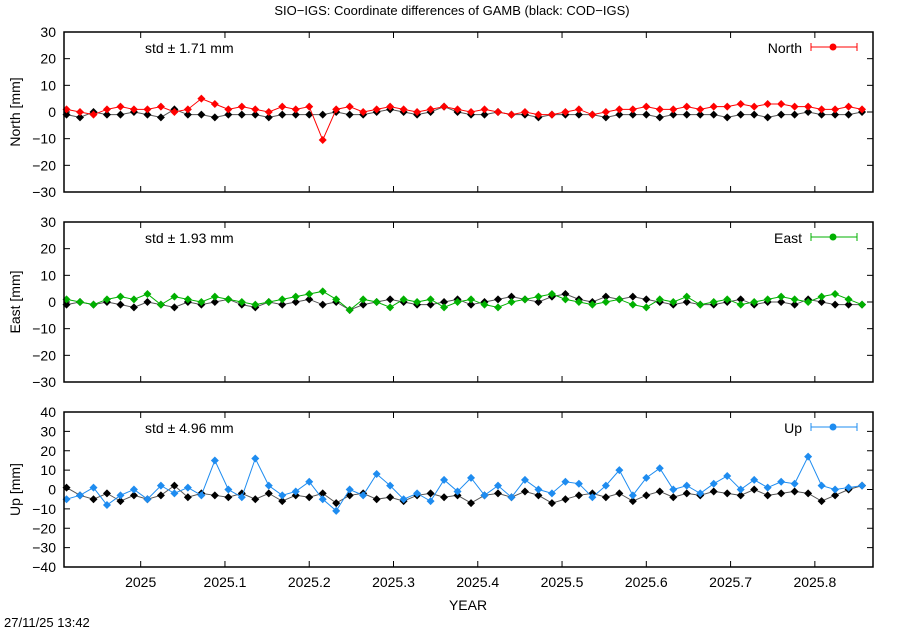 The height and width of the screenshot is (630, 900). What do you see at coordinates (814, 582) in the screenshot?
I see `x-tick-label: 2025.8` at bounding box center [814, 582].